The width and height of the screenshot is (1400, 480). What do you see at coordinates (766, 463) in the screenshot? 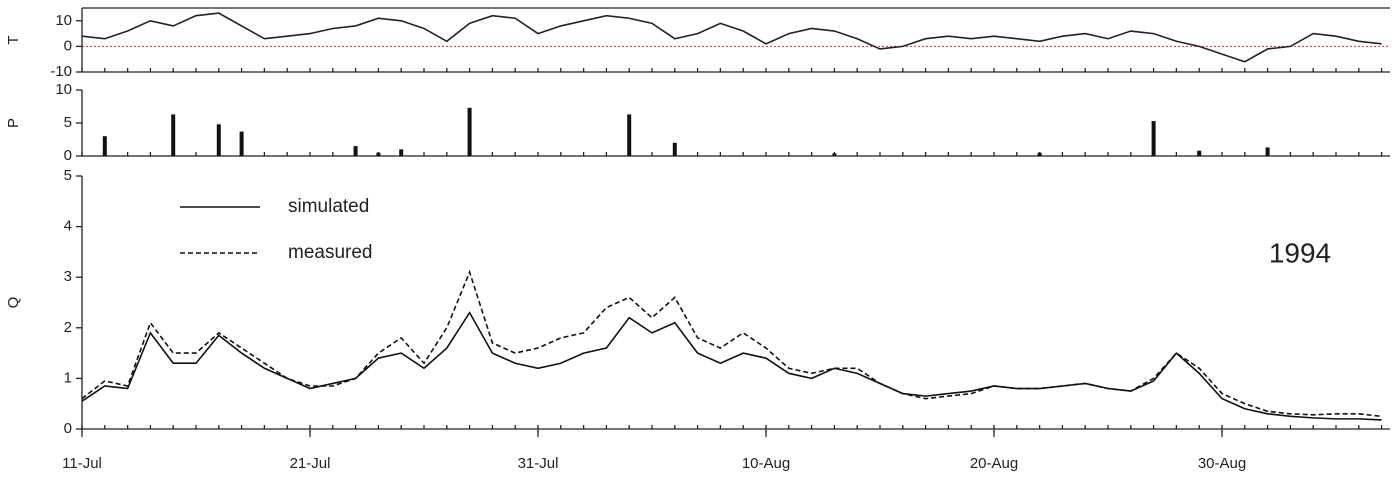
I see `x-tick-label: 10-Aug` at bounding box center [766, 463].